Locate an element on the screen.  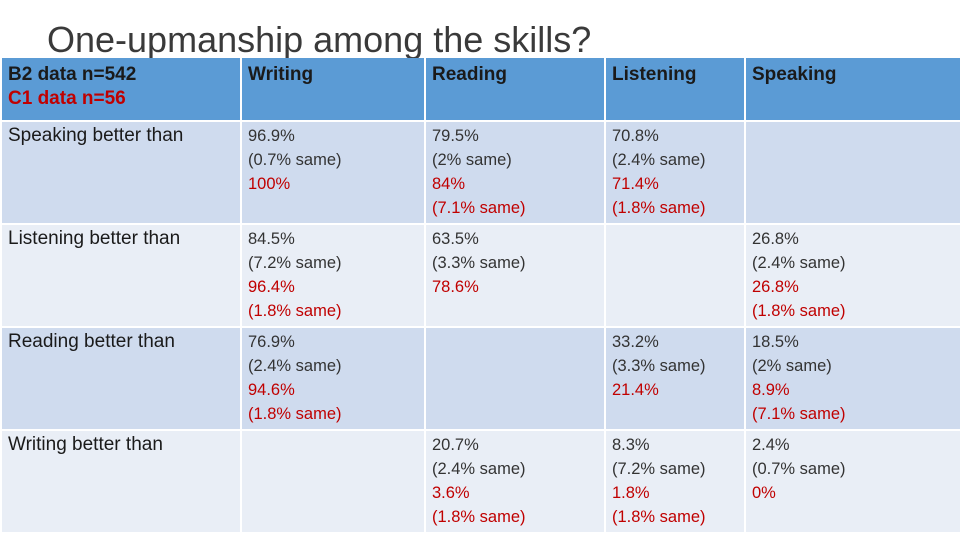
cell-reading-vs-listening: 33.2% (3.3% same) 21.4% is located at coordinates (675, 378).